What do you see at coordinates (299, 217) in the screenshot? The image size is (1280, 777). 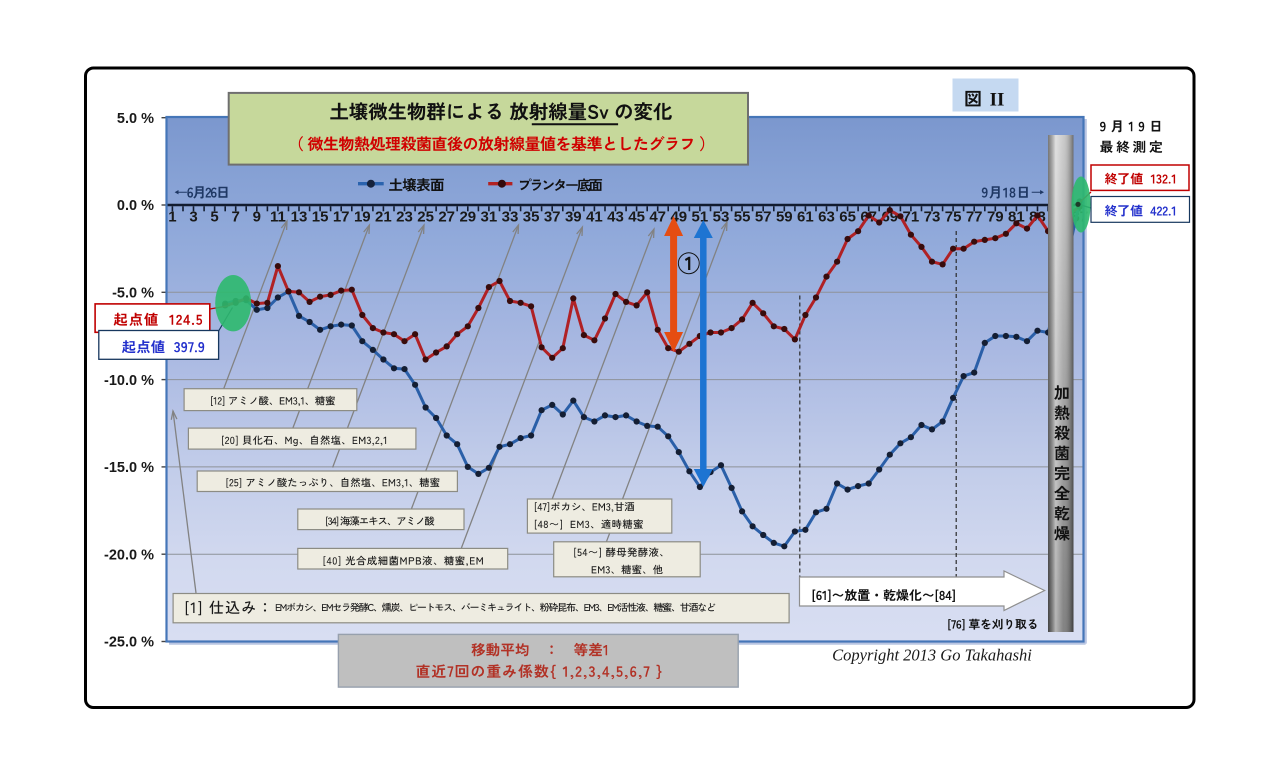 I see `svg-text: 13` at bounding box center [299, 217].